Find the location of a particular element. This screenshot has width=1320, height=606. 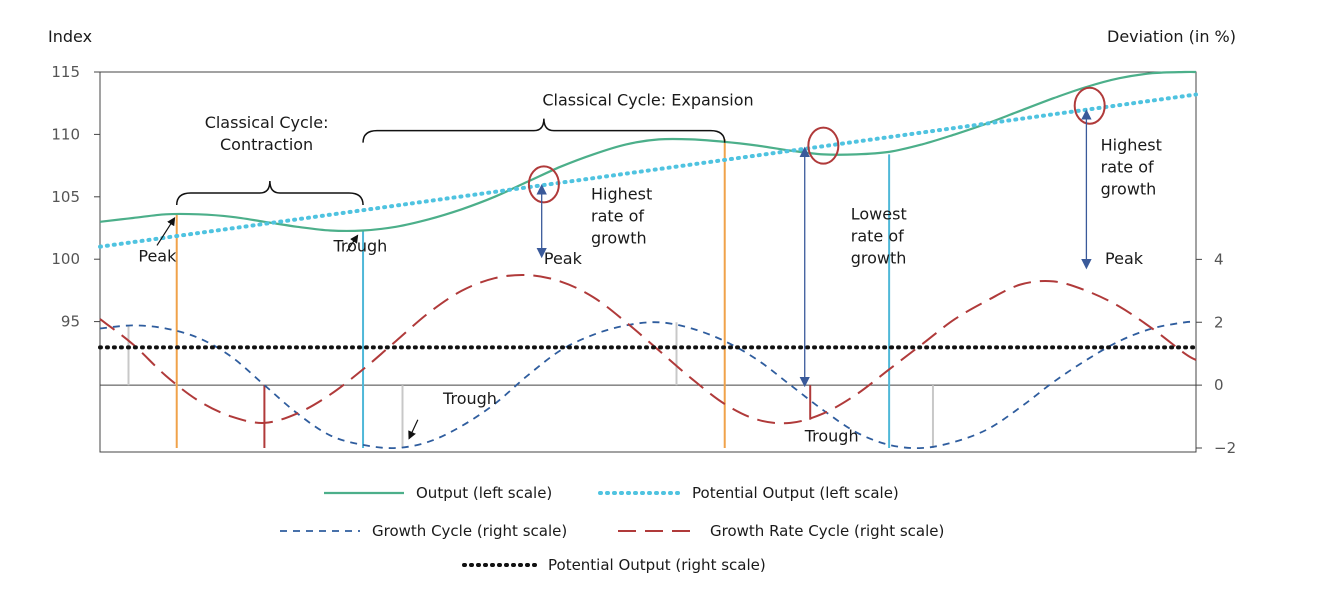

right-axis-label: Deviation (in %) is located at coordinates (1171, 36).